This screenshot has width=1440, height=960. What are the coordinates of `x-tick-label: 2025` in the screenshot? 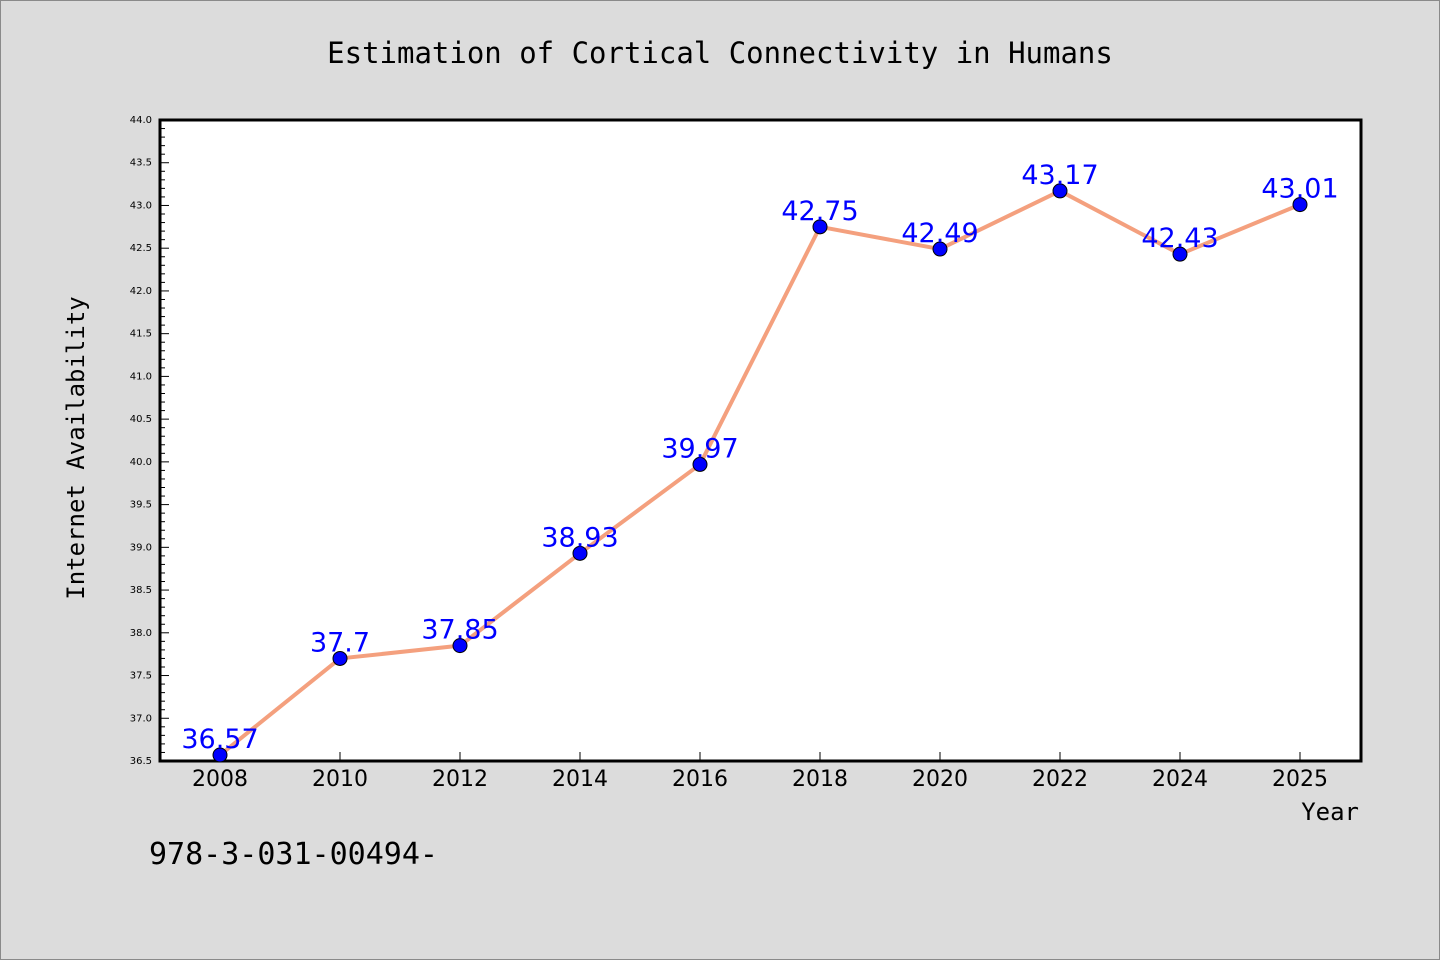 It's located at (1300, 779).